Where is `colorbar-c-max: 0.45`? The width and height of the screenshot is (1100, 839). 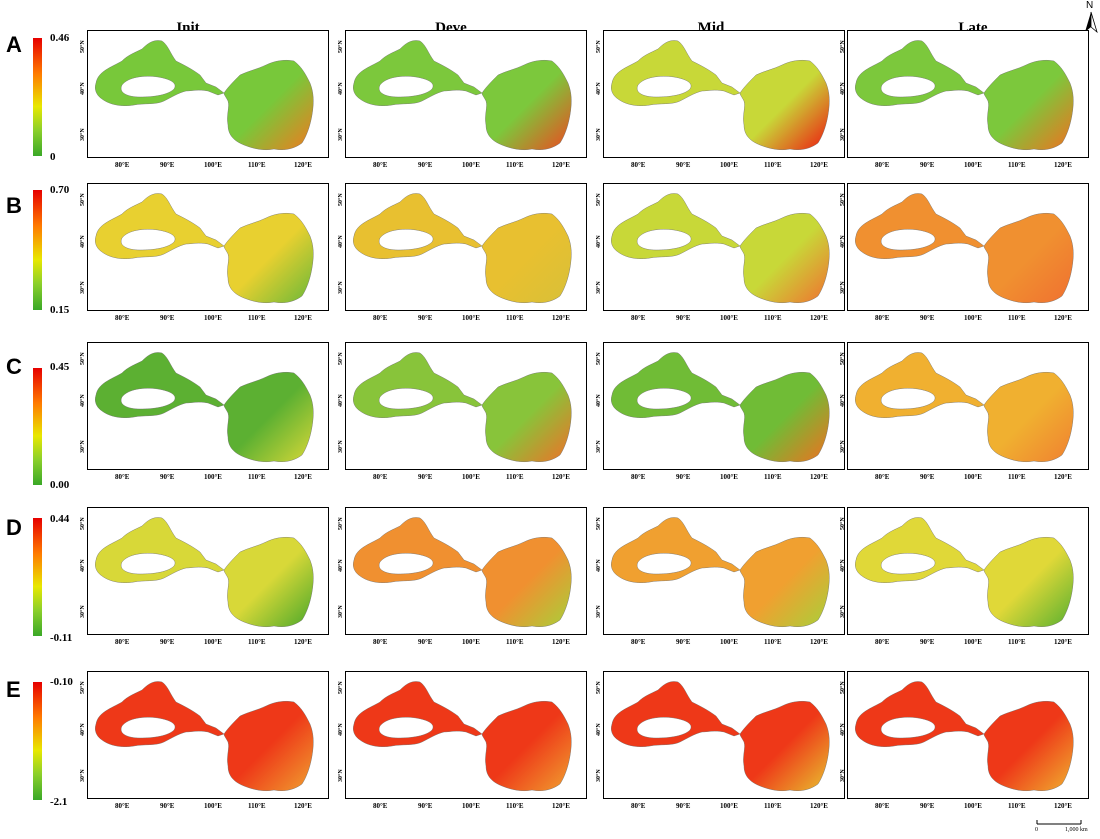 colorbar-c-max: 0.45 is located at coordinates (60, 367).